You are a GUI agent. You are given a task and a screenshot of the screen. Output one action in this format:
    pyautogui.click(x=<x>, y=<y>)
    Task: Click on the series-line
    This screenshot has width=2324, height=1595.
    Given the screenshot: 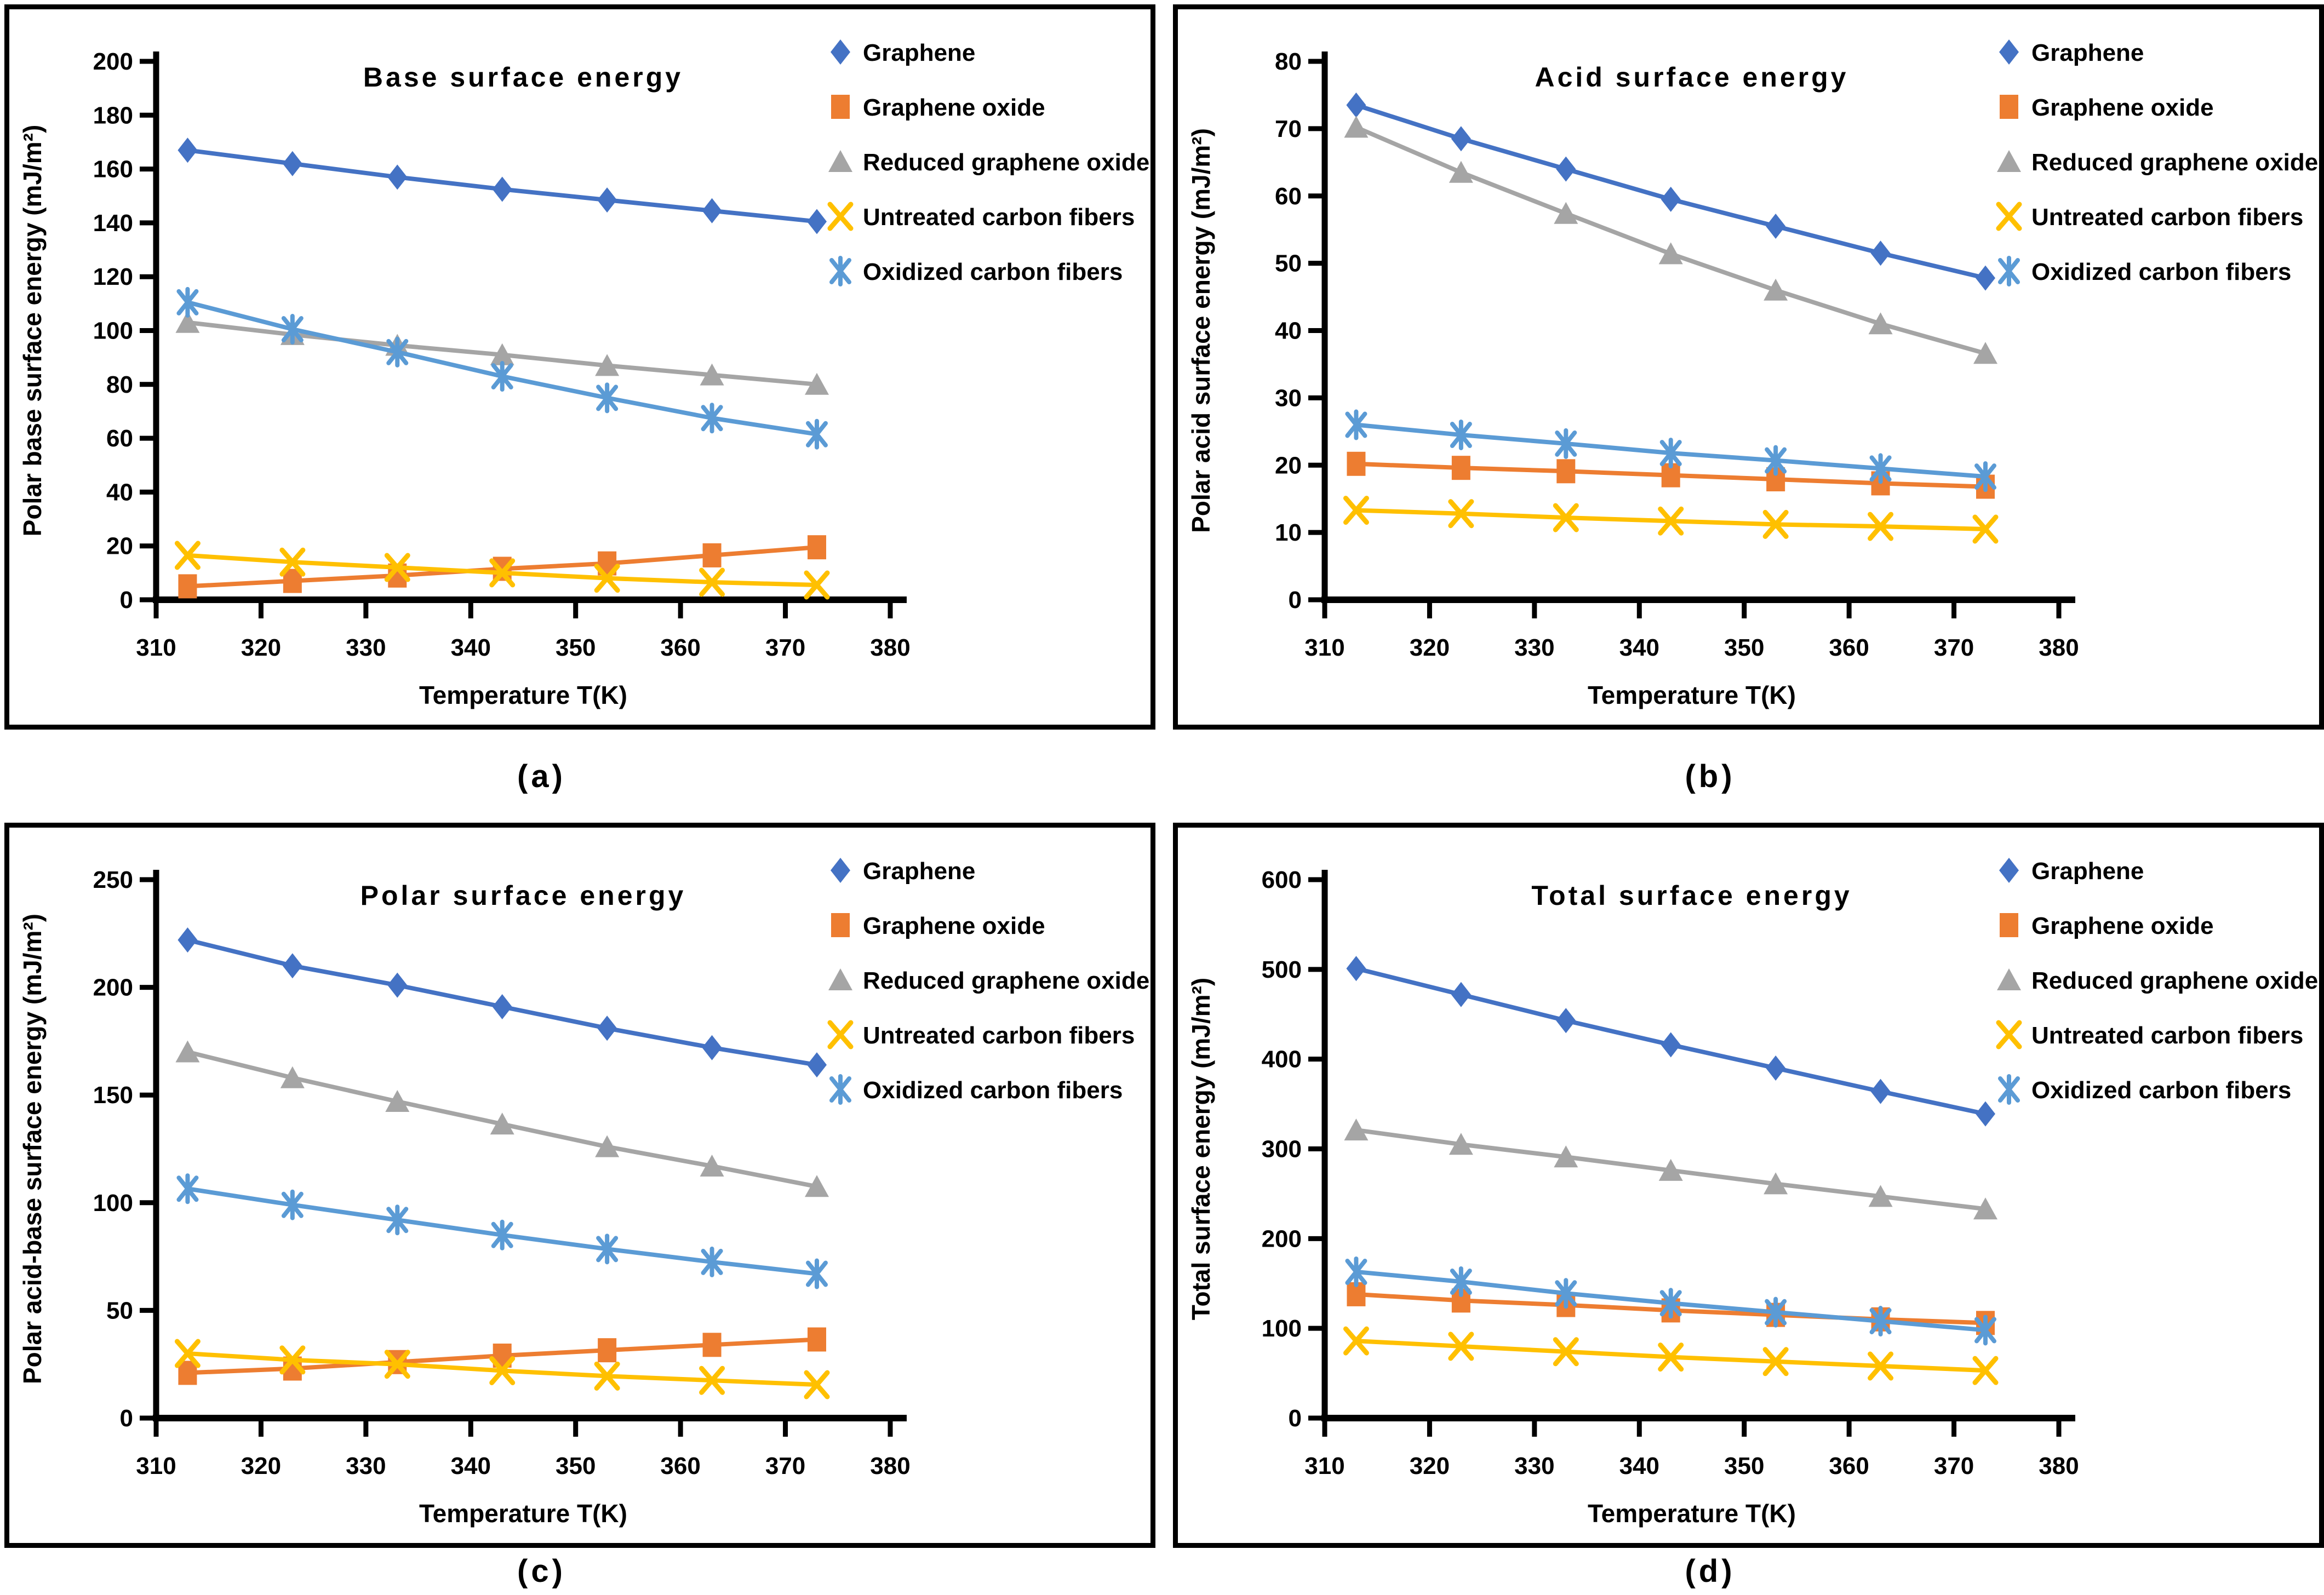 What is the action you would take?
    pyautogui.click(x=1671, y=240)
    